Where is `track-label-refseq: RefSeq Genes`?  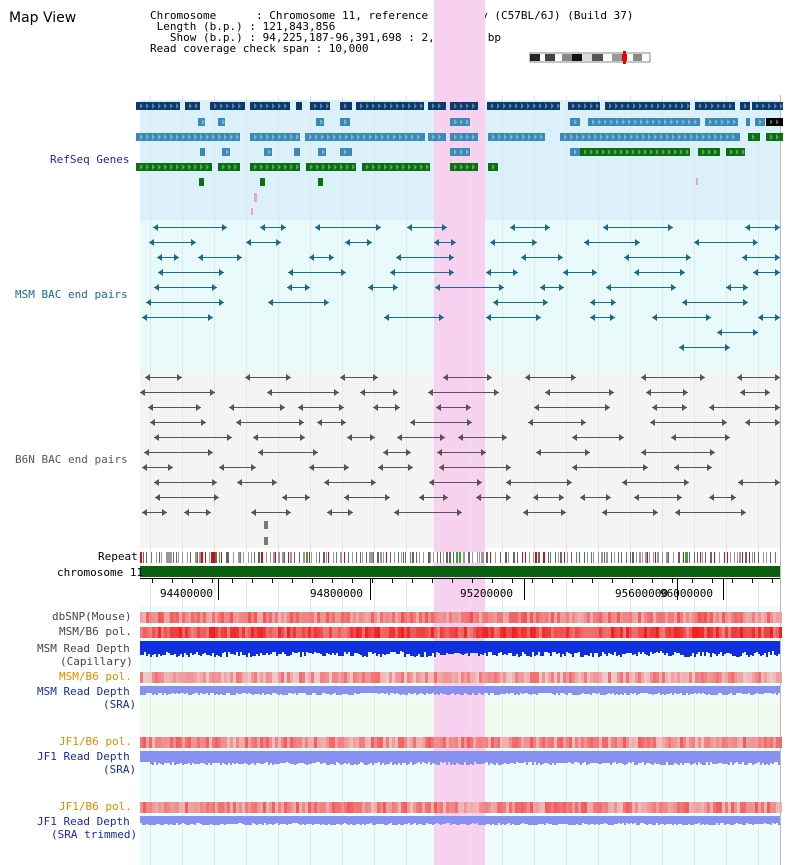 track-label-refseq: RefSeq Genes is located at coordinates (90, 159).